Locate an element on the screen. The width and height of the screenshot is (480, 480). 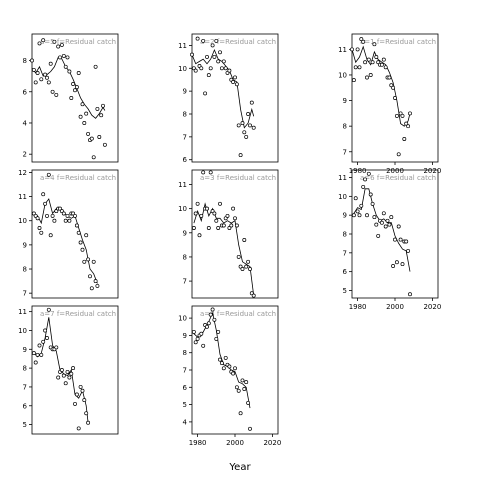
y-tick-label: 4 is located at coordinates (185, 422).